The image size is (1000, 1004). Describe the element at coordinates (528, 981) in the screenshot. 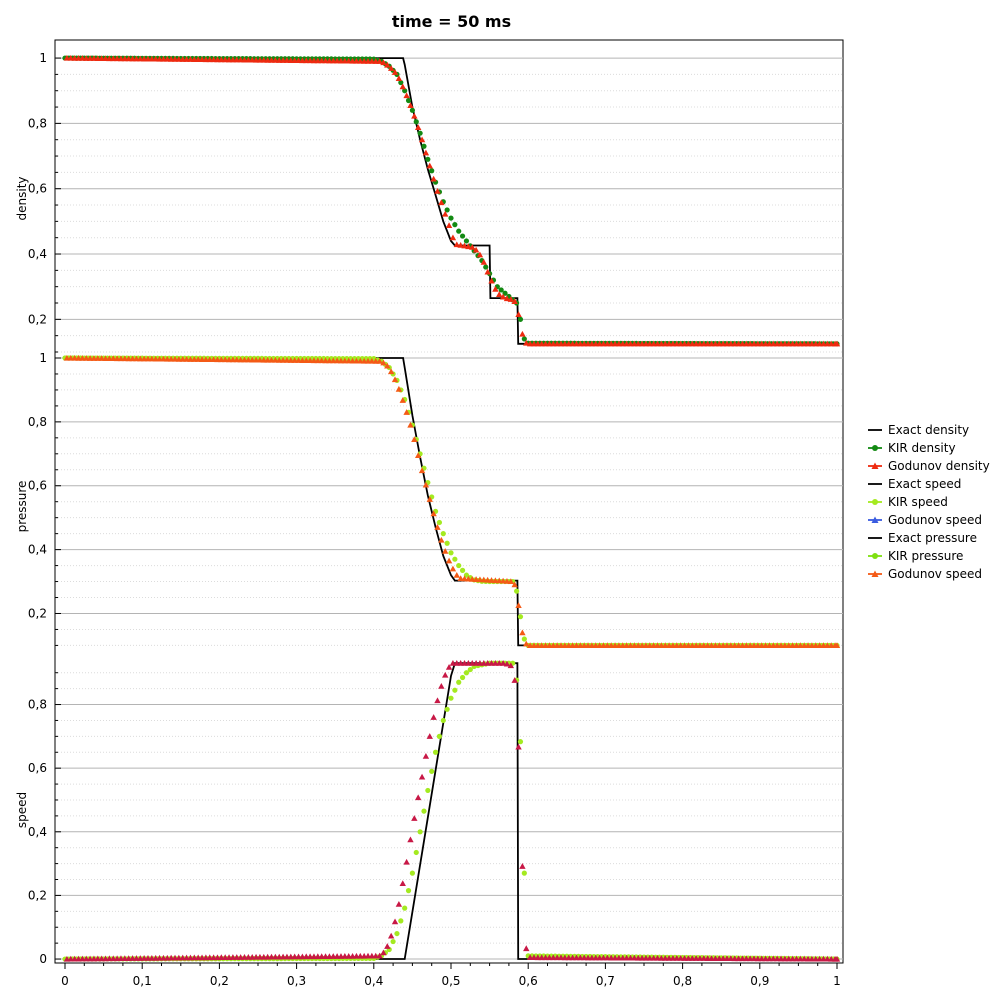

I see `x-tick-label: 0,6` at that location.